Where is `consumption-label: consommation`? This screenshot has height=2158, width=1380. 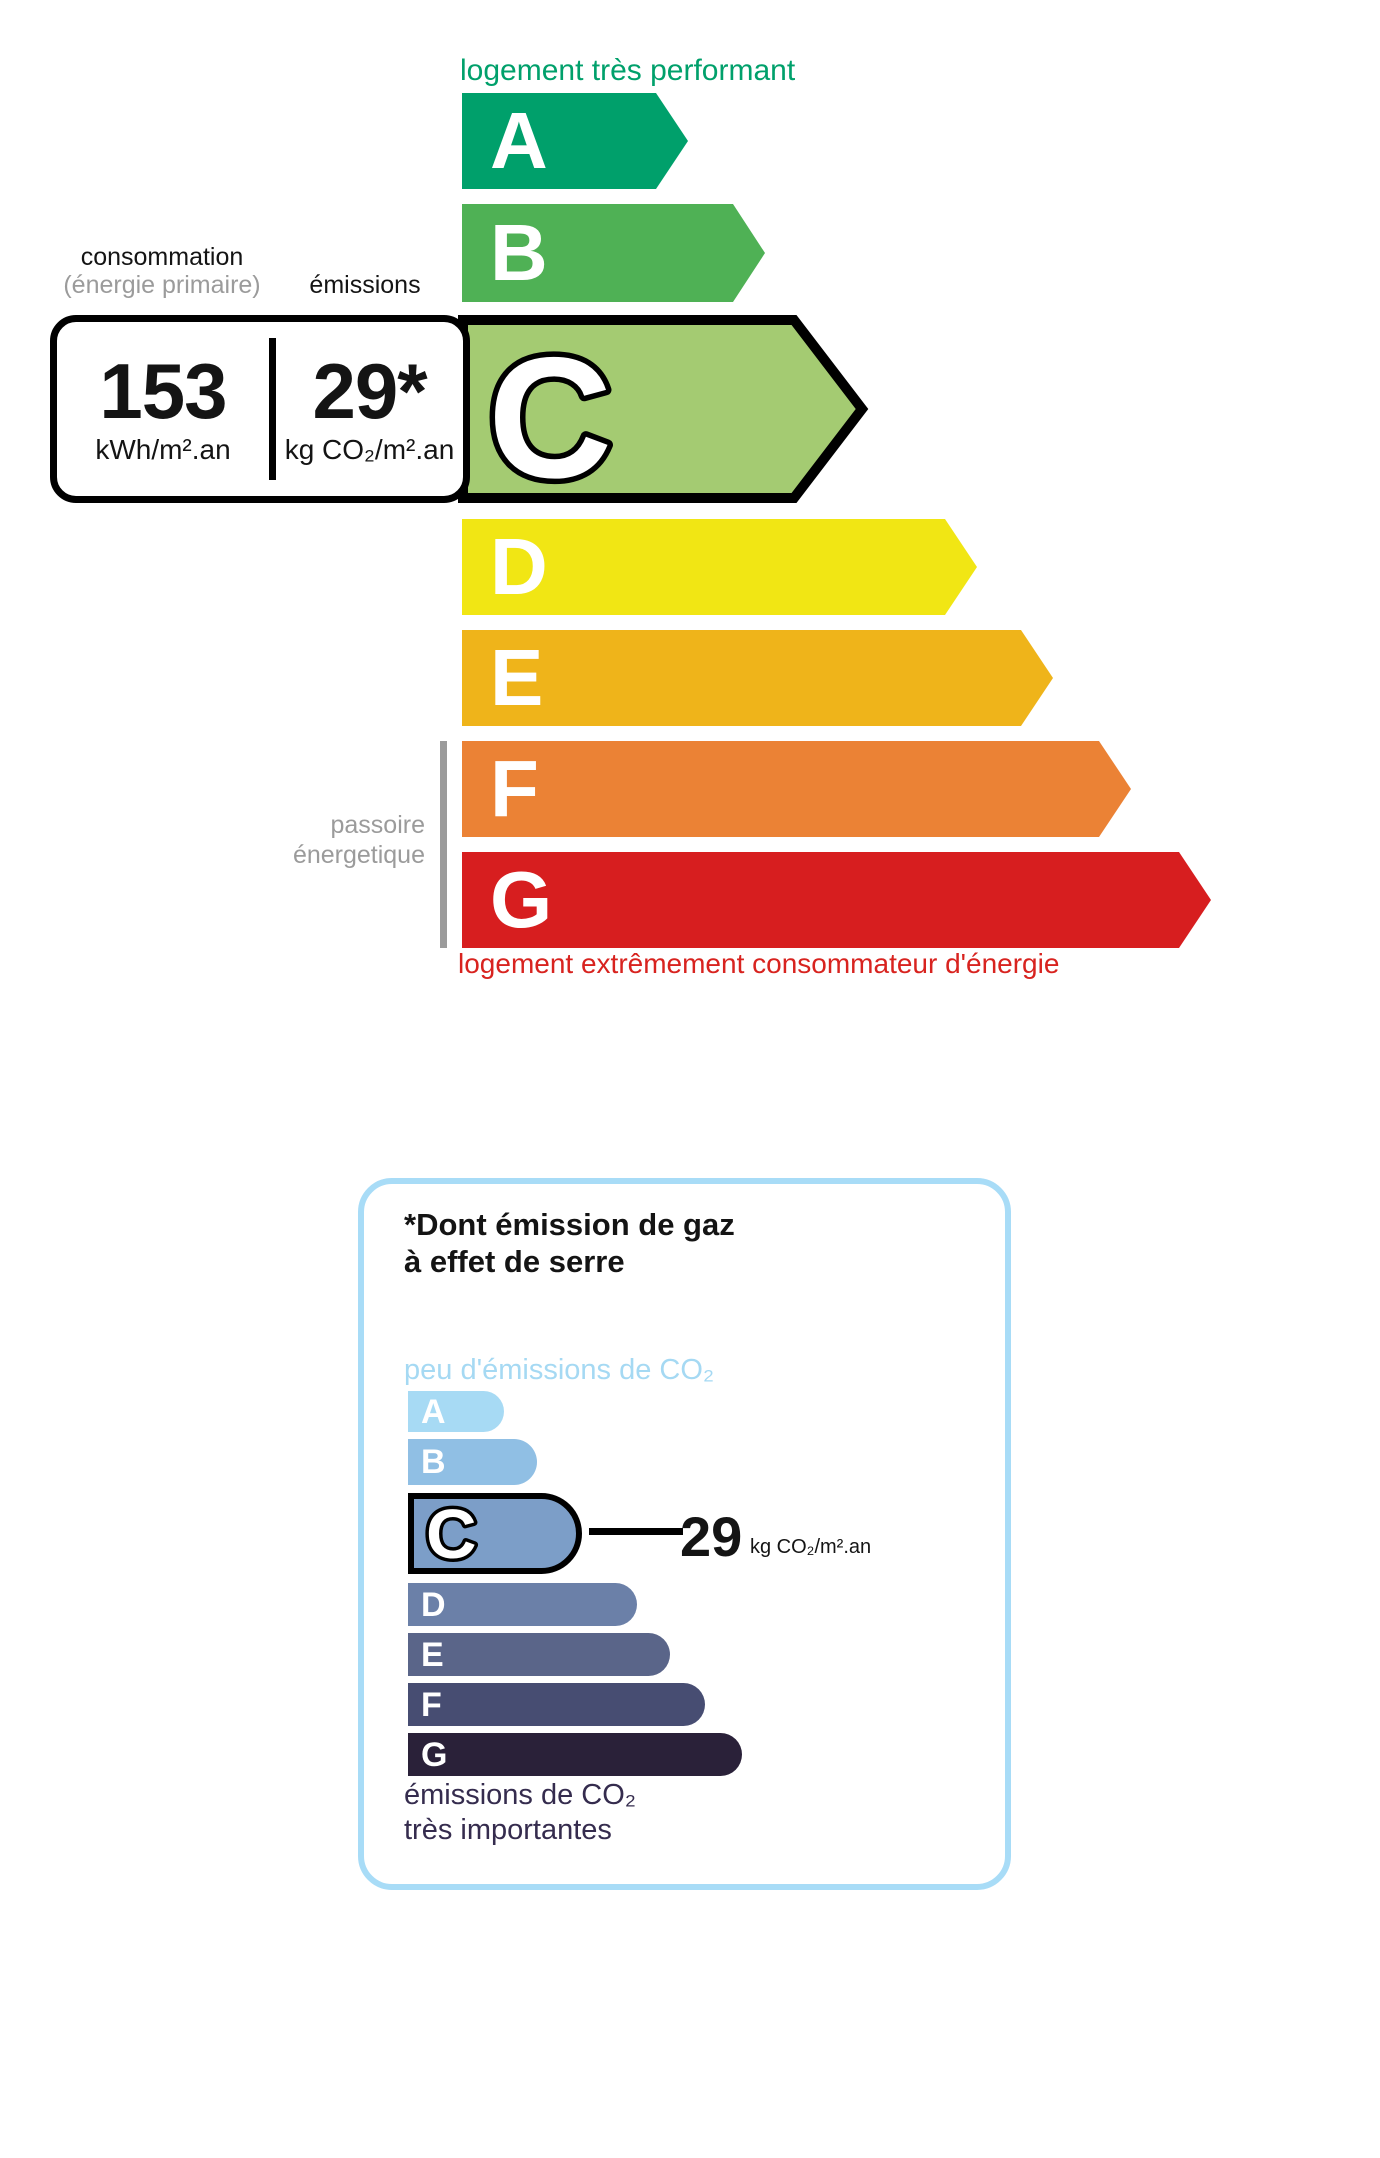
consumption-label: consommation is located at coordinates (162, 257).